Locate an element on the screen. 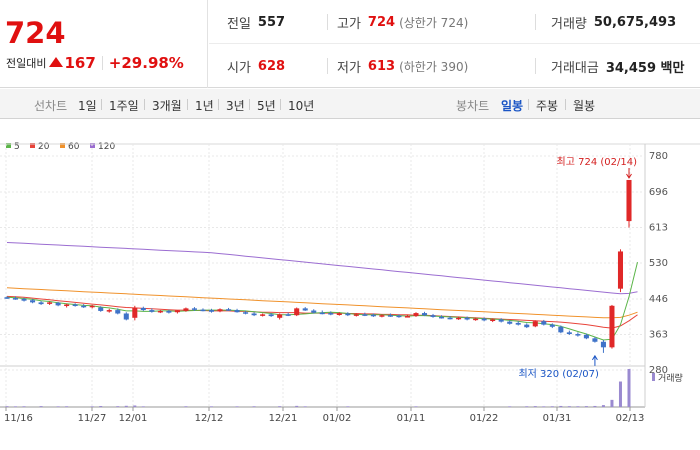 The height and width of the screenshot is (450, 700). x-tick-label: 12/12 is located at coordinates (209, 418).